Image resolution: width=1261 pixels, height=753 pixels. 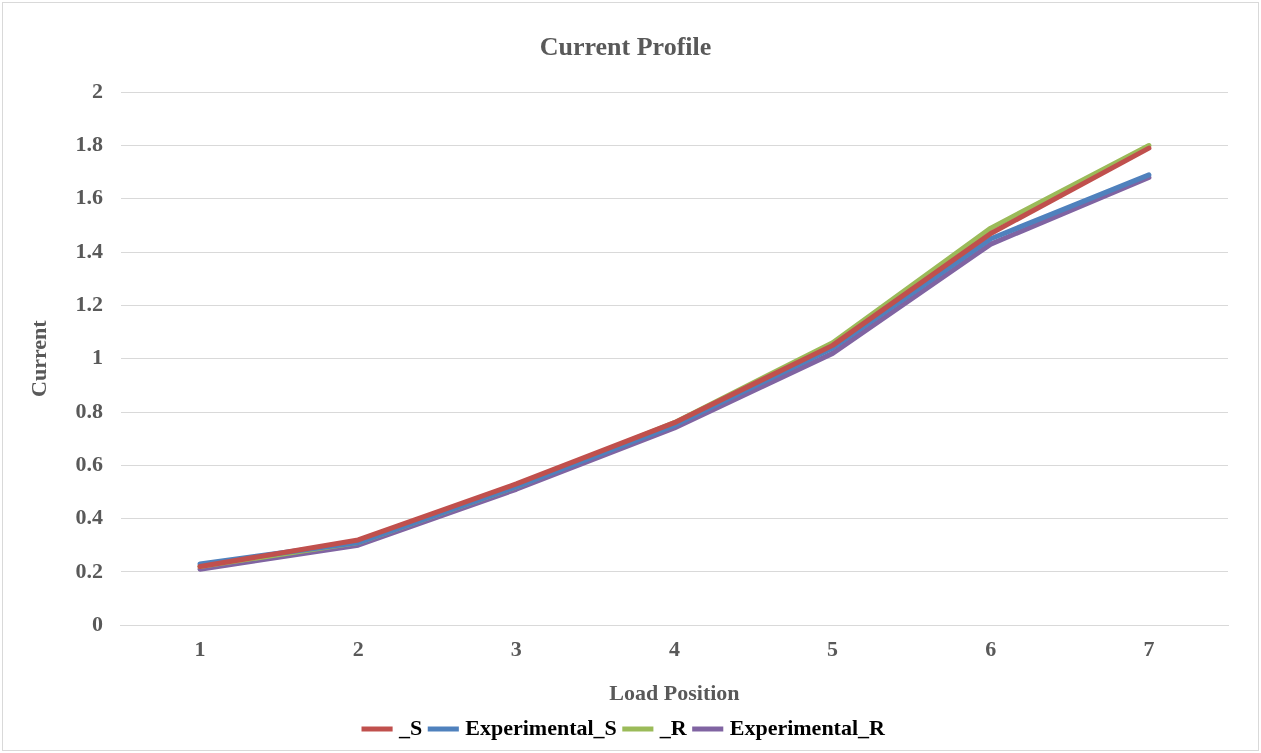 I want to click on x-tick-label: 1, so click(x=200, y=649).